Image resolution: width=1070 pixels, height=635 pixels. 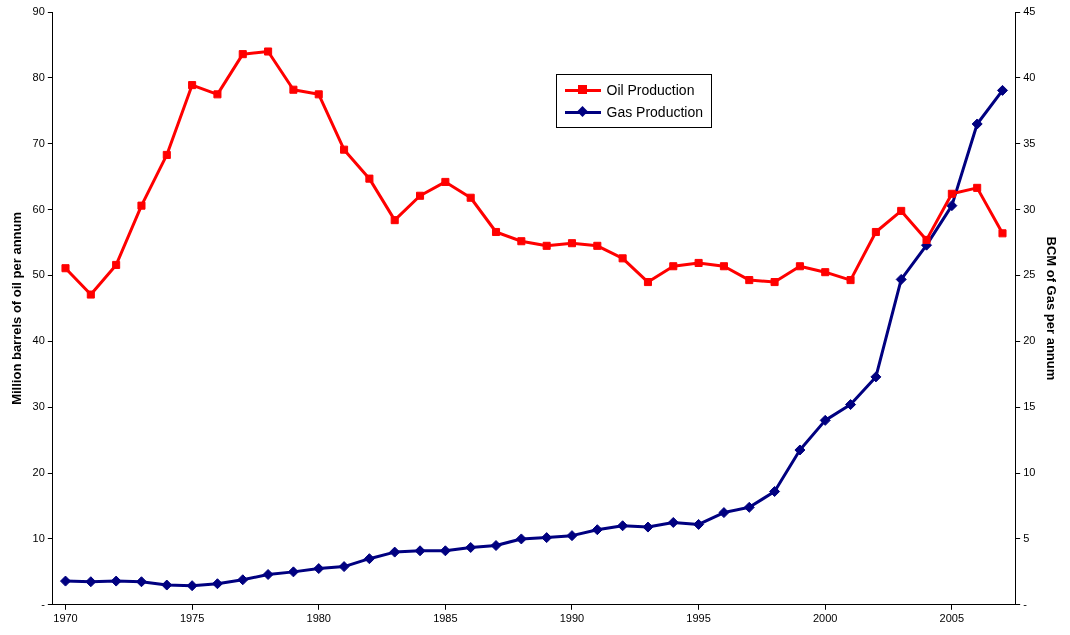 I want to click on y-tick-label: 50, so click(x=38, y=274).